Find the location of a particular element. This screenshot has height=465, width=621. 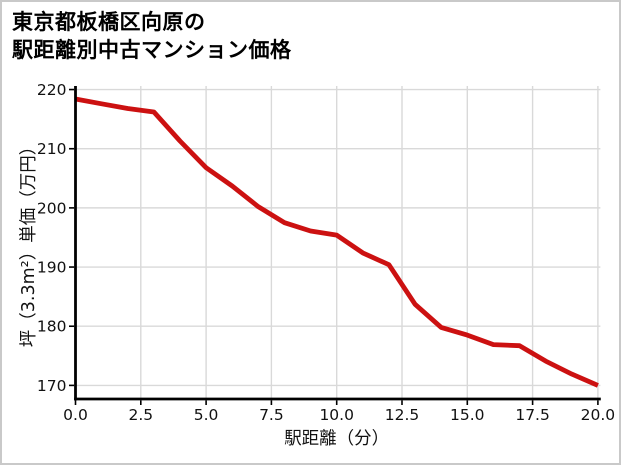

y-tick-label: 170 is located at coordinates (52, 386).